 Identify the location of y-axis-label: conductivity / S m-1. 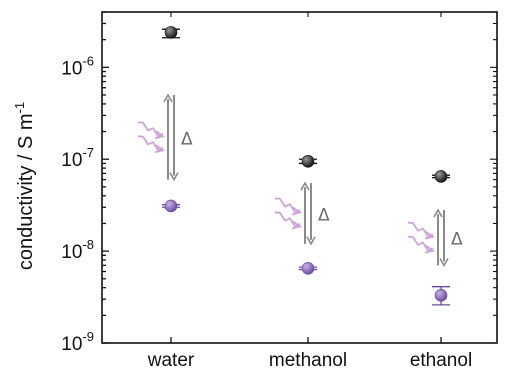
(24, 186).